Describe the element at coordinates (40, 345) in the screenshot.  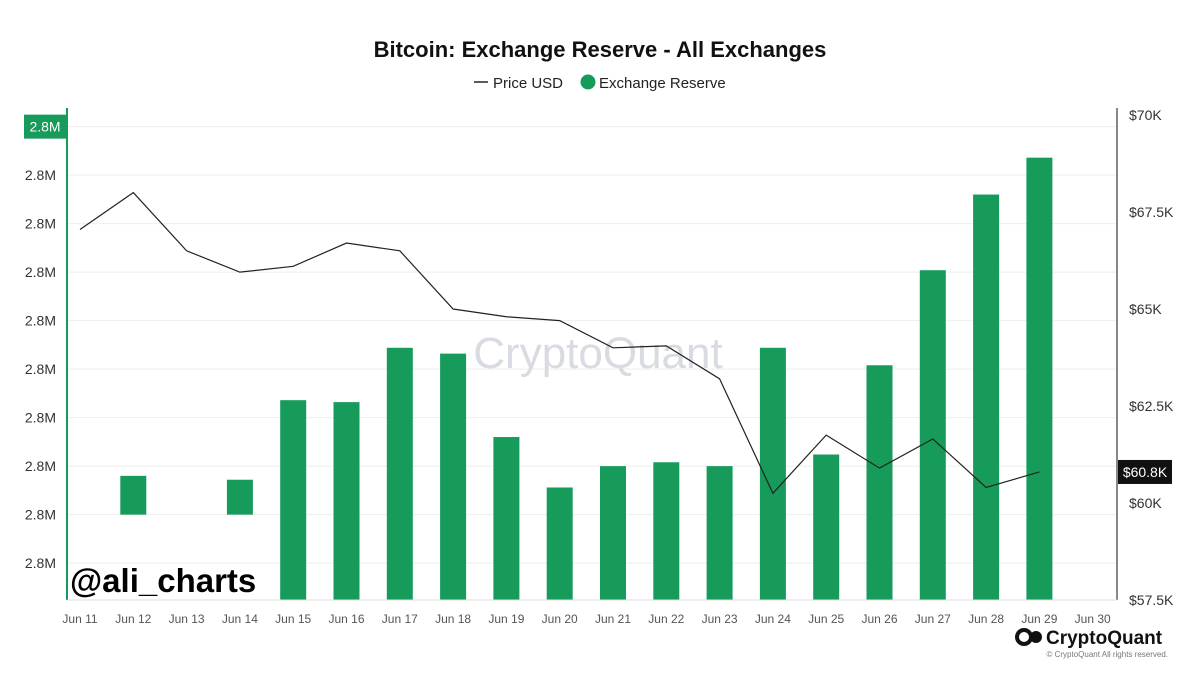
I see `left-axis-ticks: 2.8M2.8M2.8M2.8M2.8M2.8M2.8M2.8M2.8M2.8M` at that location.